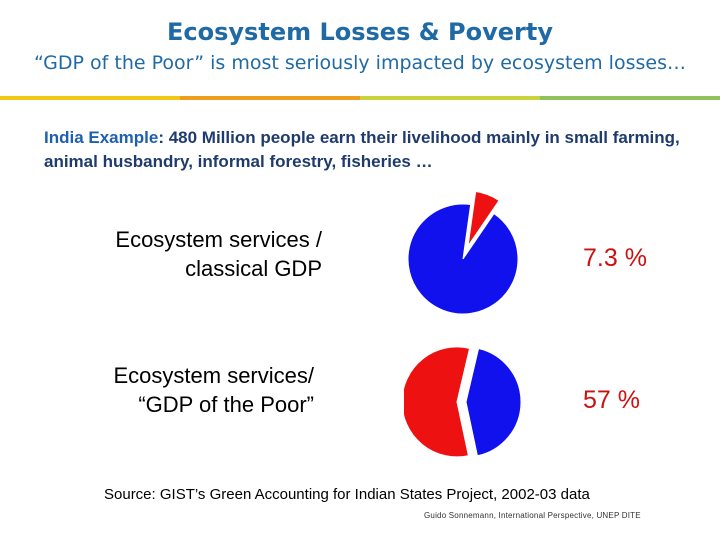 The width and height of the screenshot is (720, 540). Describe the element at coordinates (360, 32) in the screenshot. I see `slide-title: Ecosystem Losses & Poverty` at that location.